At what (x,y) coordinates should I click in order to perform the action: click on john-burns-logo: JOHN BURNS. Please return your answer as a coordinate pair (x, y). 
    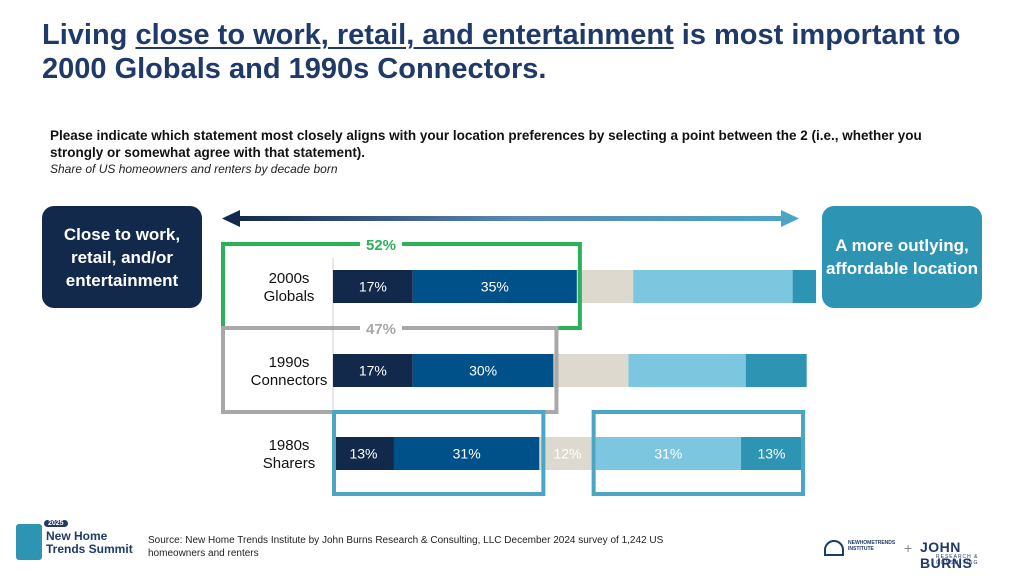
    Looking at the image, I should click on (946, 555).